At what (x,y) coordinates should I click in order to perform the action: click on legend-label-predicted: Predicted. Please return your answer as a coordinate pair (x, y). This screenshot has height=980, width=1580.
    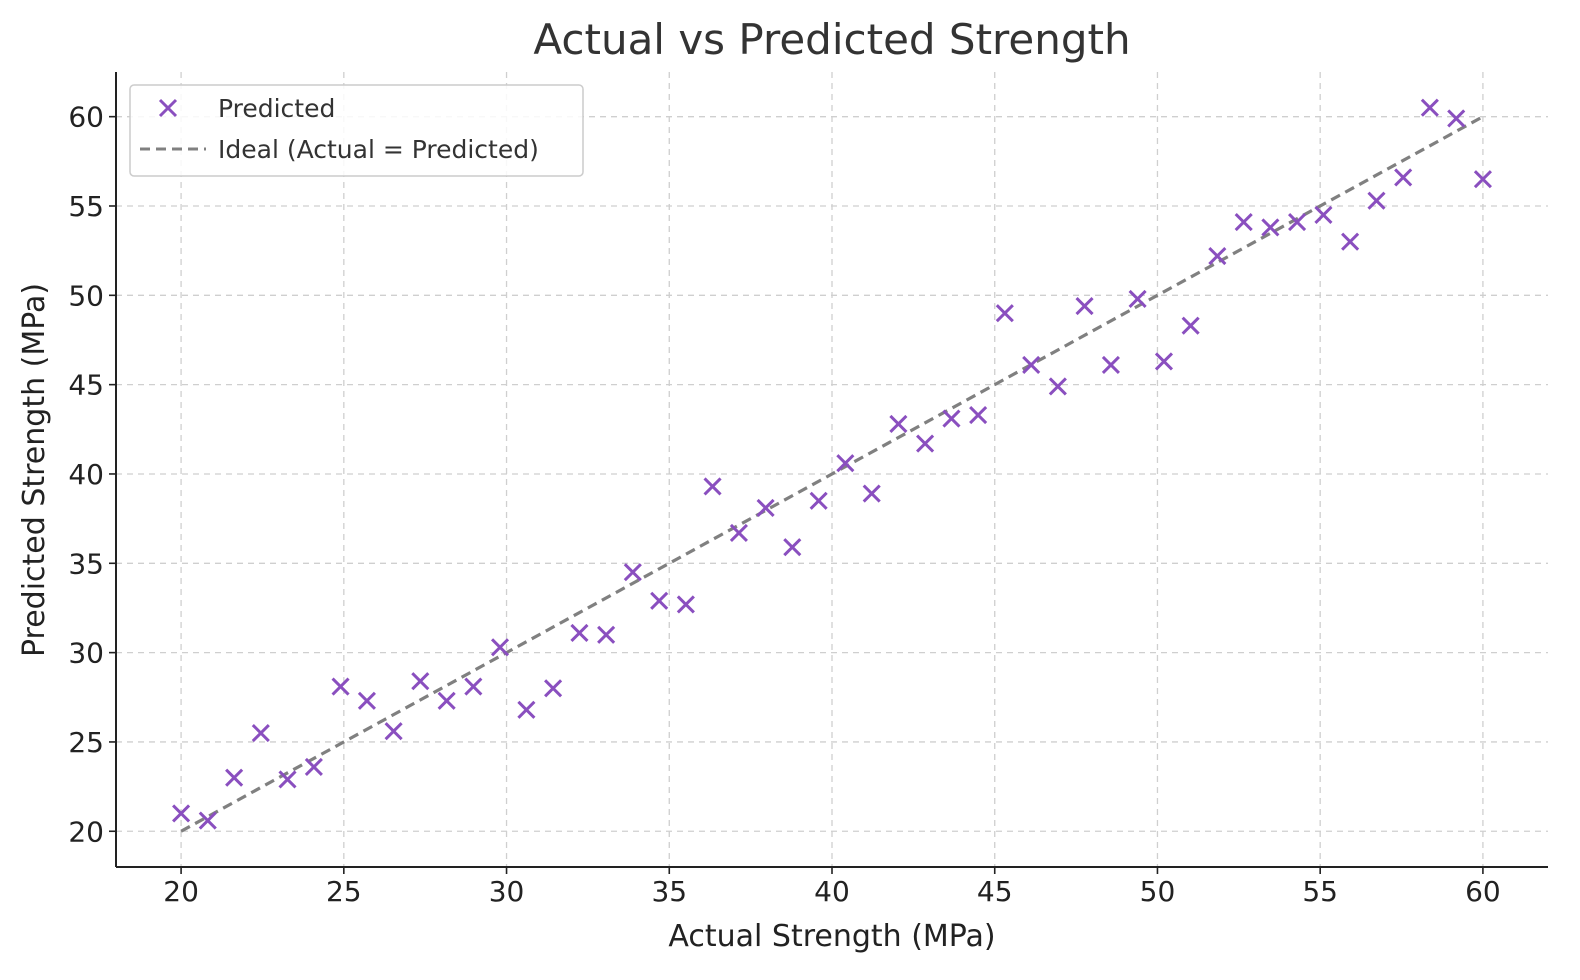
    Looking at the image, I should click on (276, 108).